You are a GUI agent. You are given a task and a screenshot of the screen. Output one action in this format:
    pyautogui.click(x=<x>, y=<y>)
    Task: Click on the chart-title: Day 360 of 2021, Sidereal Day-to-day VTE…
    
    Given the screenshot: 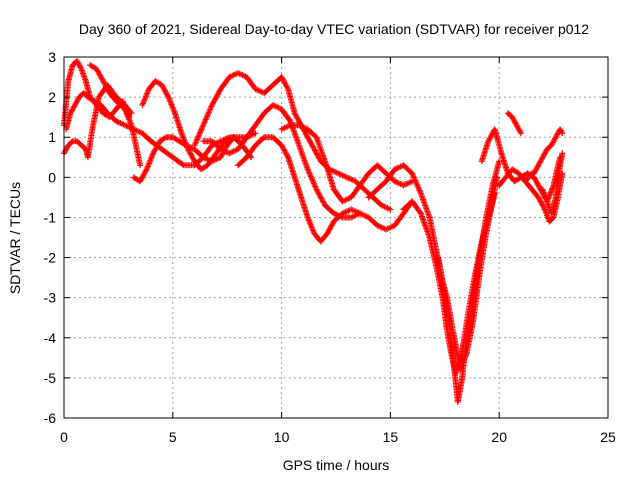 What is the action you would take?
    pyautogui.click(x=334, y=29)
    